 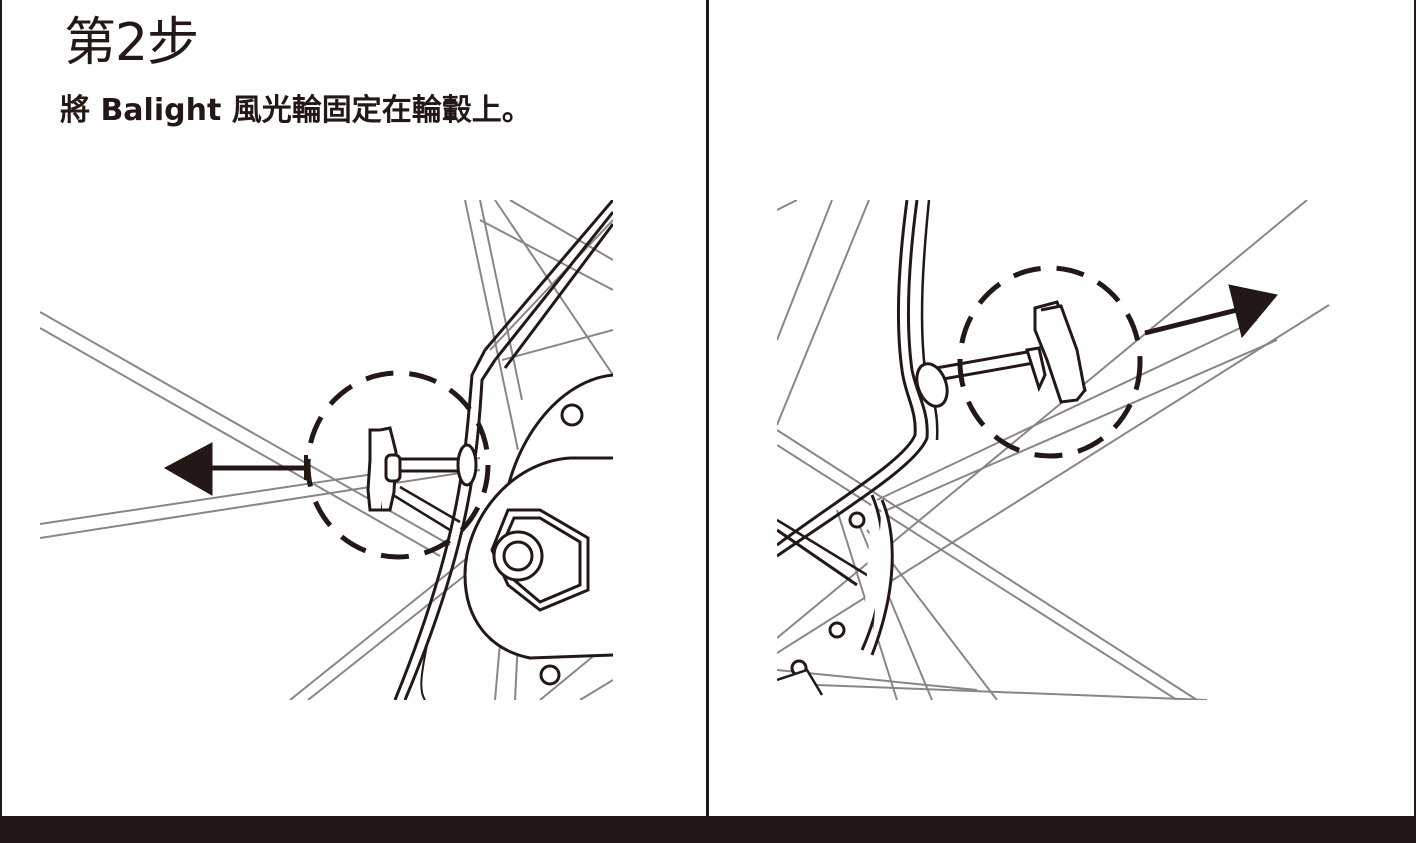 What do you see at coordinates (235, 469) in the screenshot?
I see `arrow-left` at bounding box center [235, 469].